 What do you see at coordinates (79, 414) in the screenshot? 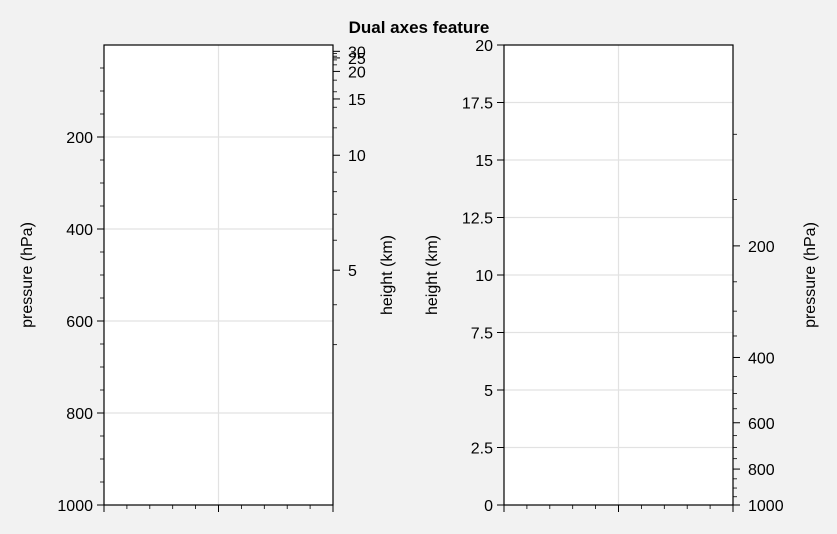
I see `y-left-tick-label: 800` at bounding box center [79, 414].